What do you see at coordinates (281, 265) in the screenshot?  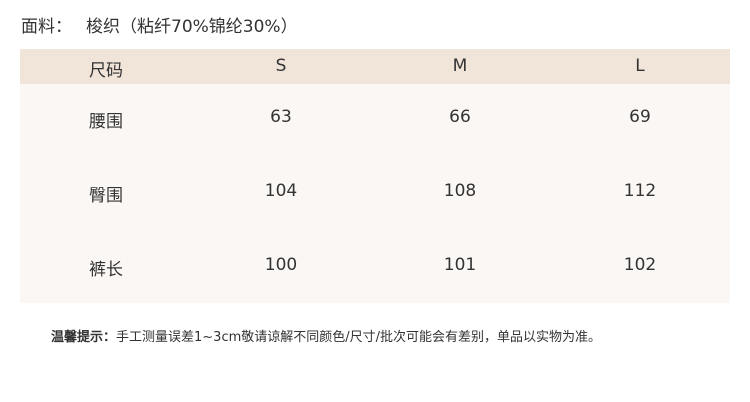 I see `cell-value: 100` at bounding box center [281, 265].